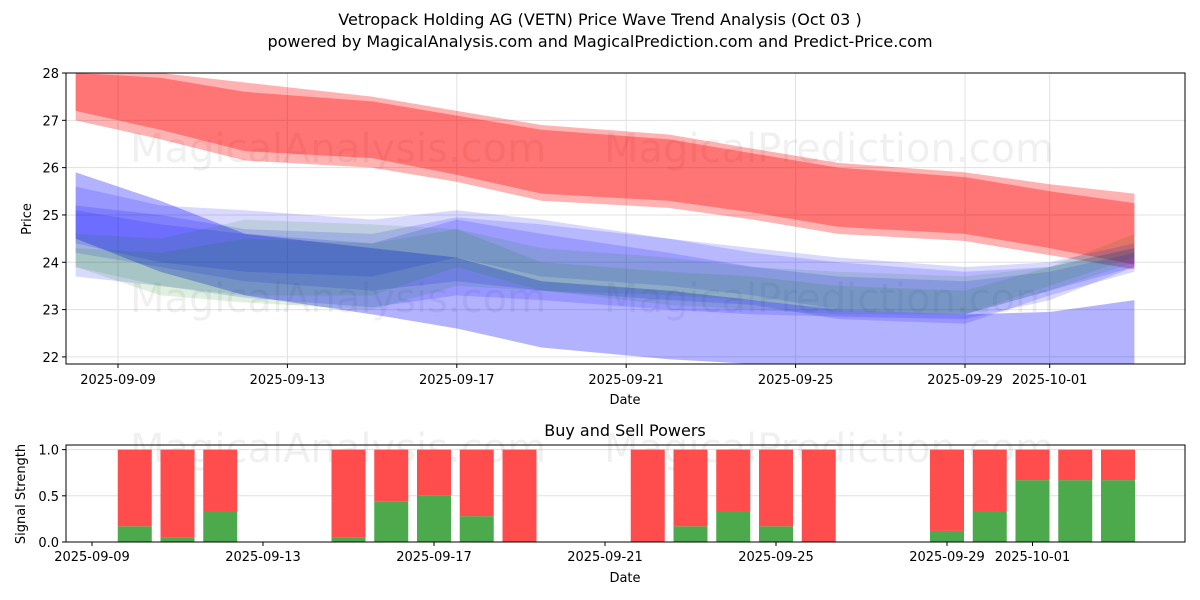 The width and height of the screenshot is (1200, 600). What do you see at coordinates (1033, 557) in the screenshot?
I see `signal-x-tick-label: 2025-10-01` at bounding box center [1033, 557].